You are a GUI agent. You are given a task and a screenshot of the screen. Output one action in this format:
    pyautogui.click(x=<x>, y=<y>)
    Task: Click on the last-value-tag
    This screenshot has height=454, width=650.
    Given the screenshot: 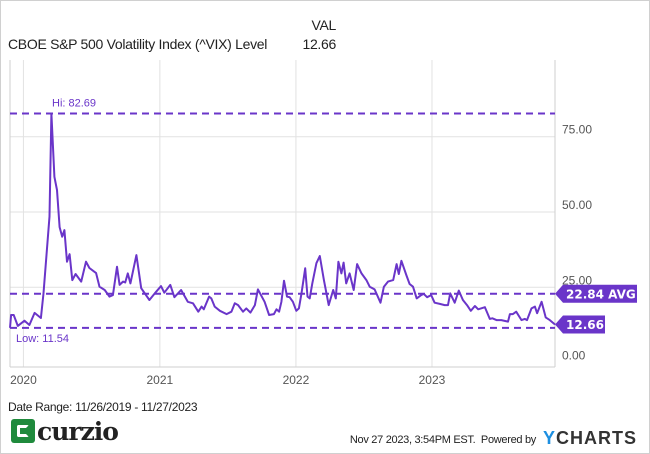 What is the action you would take?
    pyautogui.click(x=580, y=324)
    